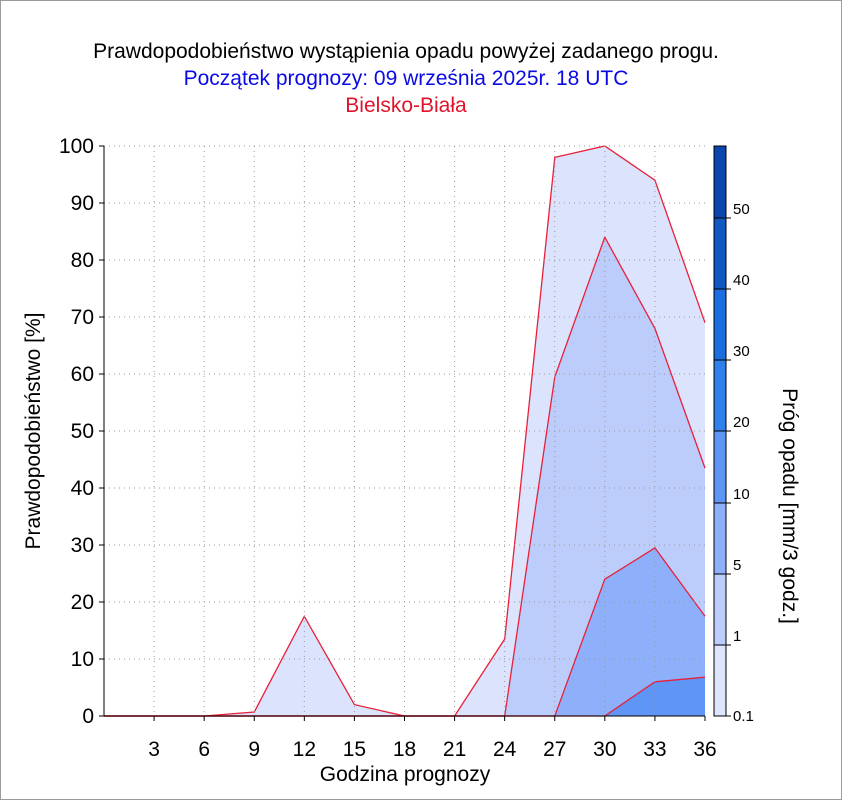 Image resolution: width=842 pixels, height=800 pixels. I want to click on colorbar-label: Próg opadu [mm/3 godz.], so click(789, 506).